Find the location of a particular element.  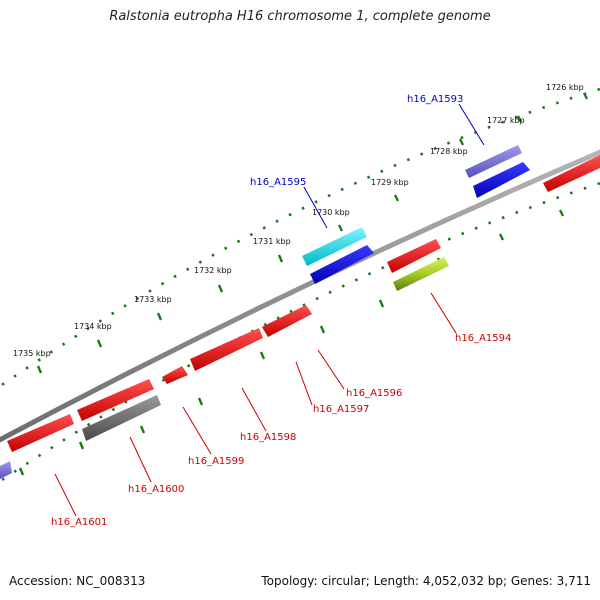

gene-label-h16-a1600: h16_A1600 is located at coordinates (156, 489).